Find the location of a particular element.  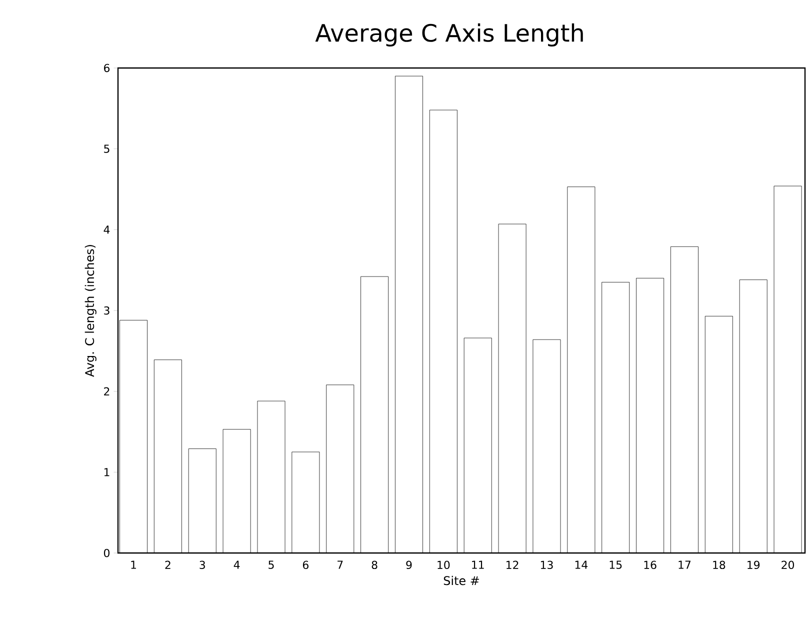

x-tick-label: 7 is located at coordinates (340, 564).